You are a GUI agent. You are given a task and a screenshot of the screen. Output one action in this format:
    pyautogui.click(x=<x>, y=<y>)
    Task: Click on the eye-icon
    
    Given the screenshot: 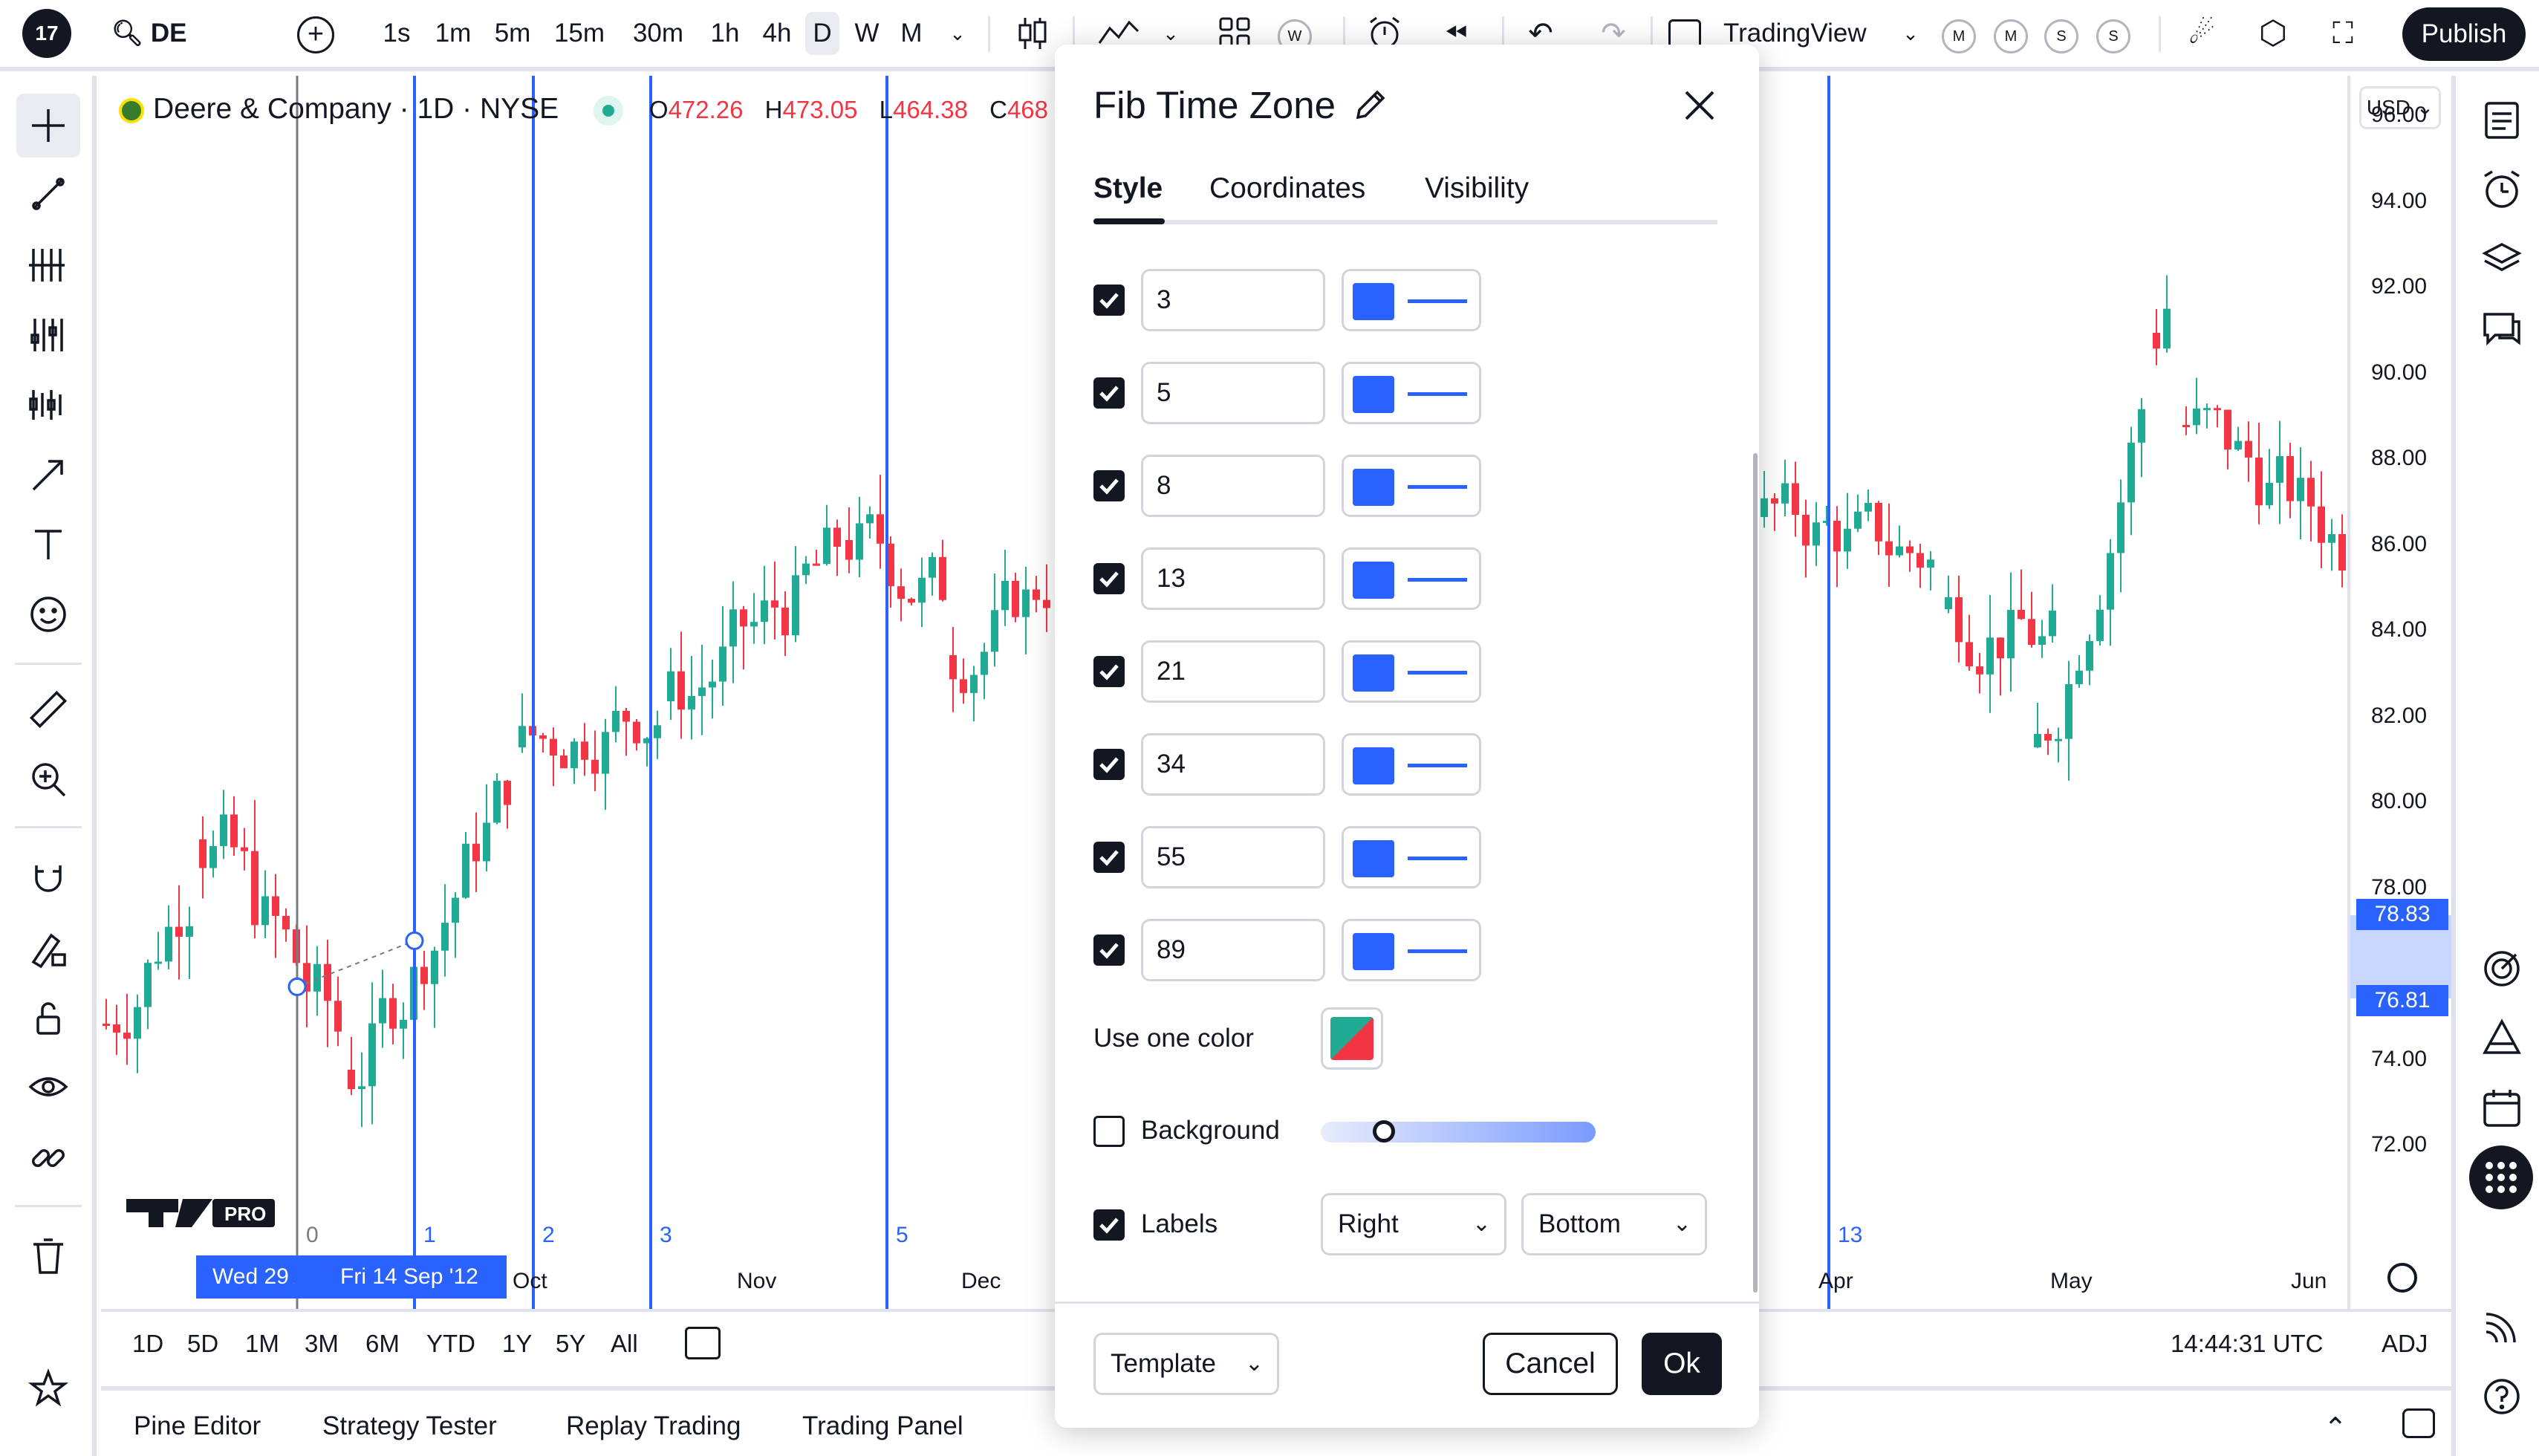 What is the action you would take?
    pyautogui.click(x=48, y=1088)
    